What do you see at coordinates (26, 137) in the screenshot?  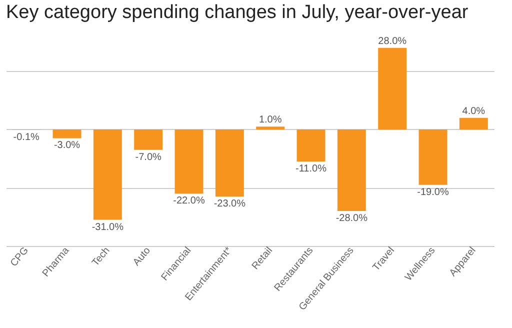 I see `data-label: -0.1%` at bounding box center [26, 137].